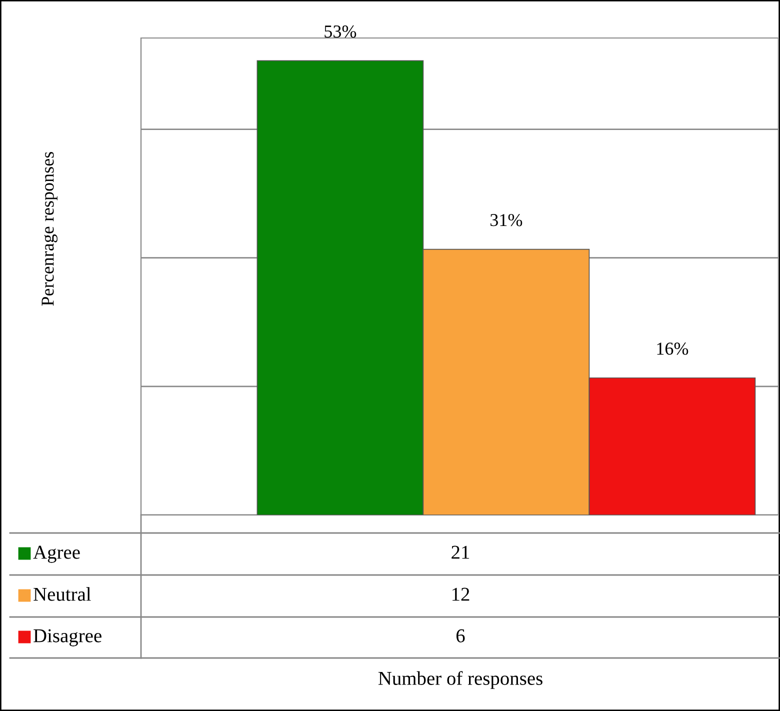 Image resolution: width=780 pixels, height=711 pixels. Describe the element at coordinates (461, 594) in the screenshot. I see `text: 12` at that location.